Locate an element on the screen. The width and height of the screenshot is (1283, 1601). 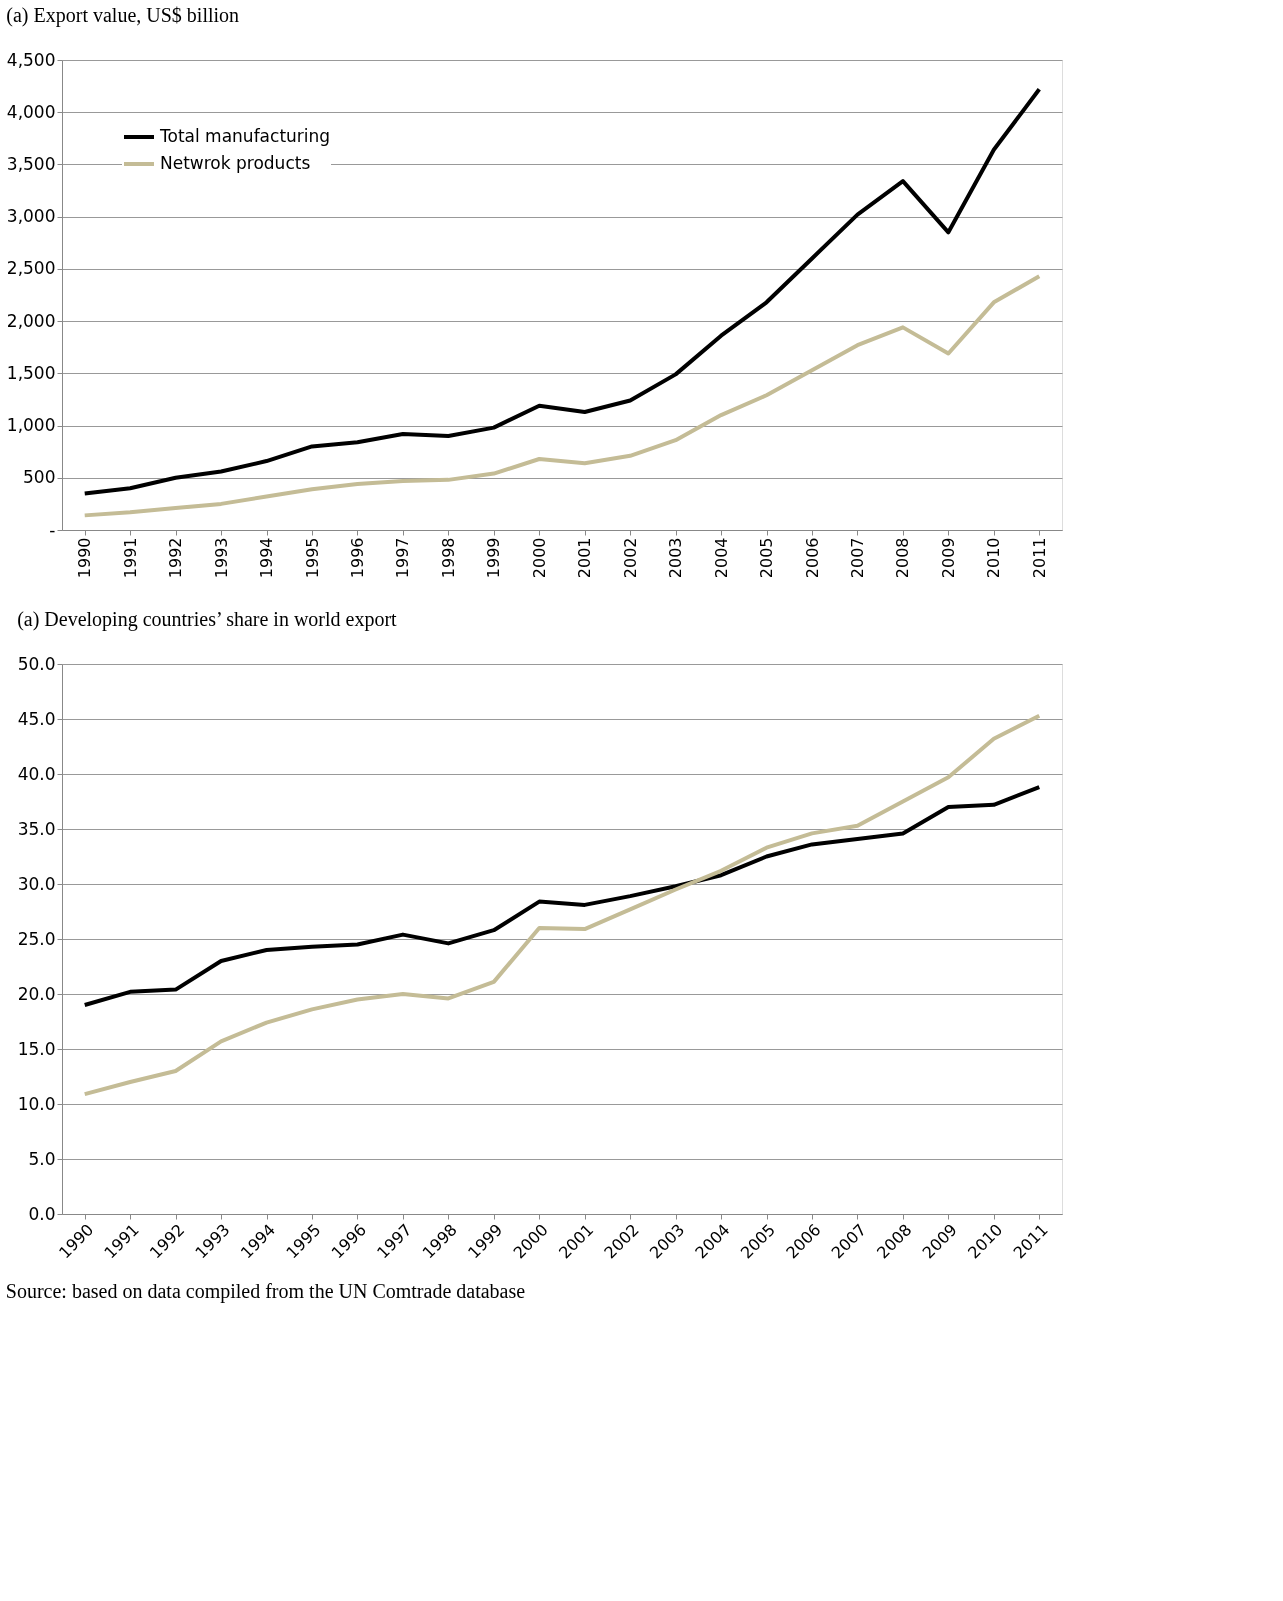
x-tick-label: 1996 is located at coordinates (357, 558).